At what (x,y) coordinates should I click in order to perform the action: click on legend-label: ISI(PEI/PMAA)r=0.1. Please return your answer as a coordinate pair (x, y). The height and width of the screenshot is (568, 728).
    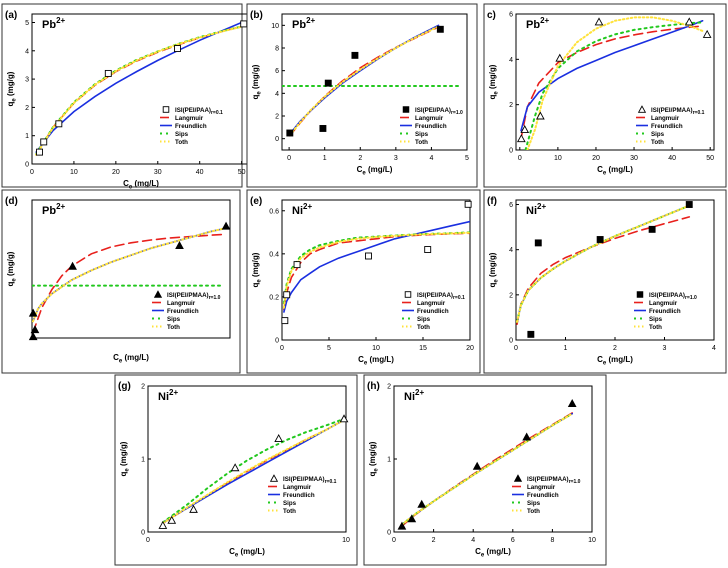
    Looking at the image, I should click on (678, 111).